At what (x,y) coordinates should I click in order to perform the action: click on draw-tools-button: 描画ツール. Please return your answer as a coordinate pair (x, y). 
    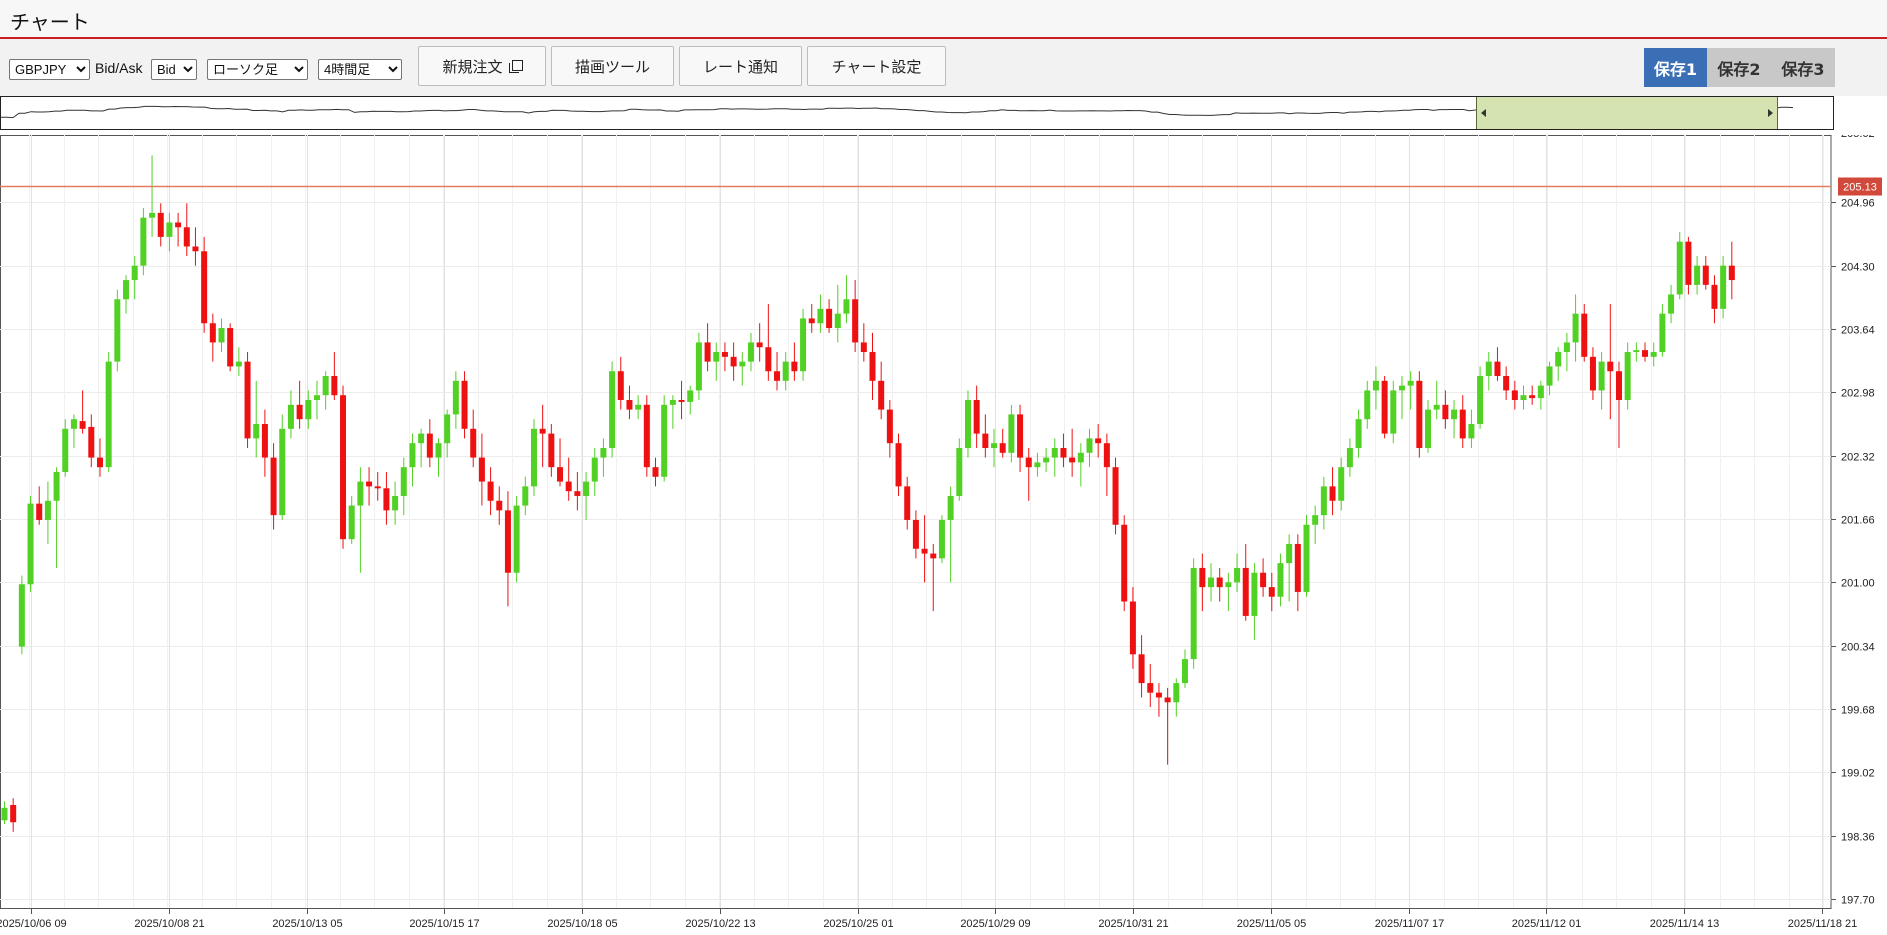
    Looking at the image, I should click on (612, 66).